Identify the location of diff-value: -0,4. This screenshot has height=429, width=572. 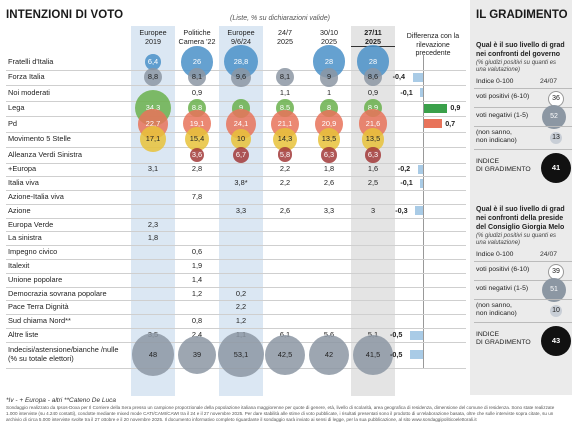
(398, 77).